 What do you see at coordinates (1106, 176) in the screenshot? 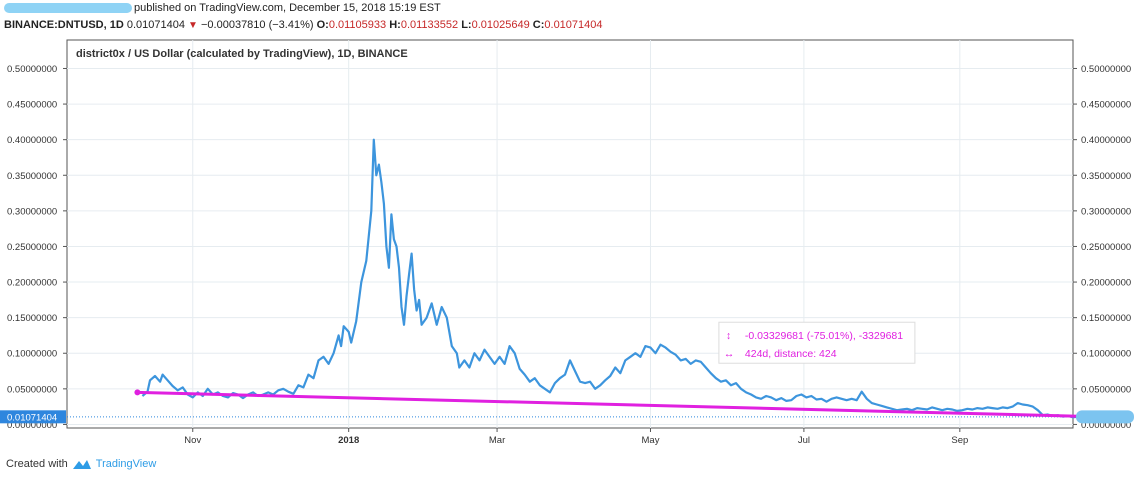
I see `y-tick-label-right: 0.35000000` at bounding box center [1106, 176].